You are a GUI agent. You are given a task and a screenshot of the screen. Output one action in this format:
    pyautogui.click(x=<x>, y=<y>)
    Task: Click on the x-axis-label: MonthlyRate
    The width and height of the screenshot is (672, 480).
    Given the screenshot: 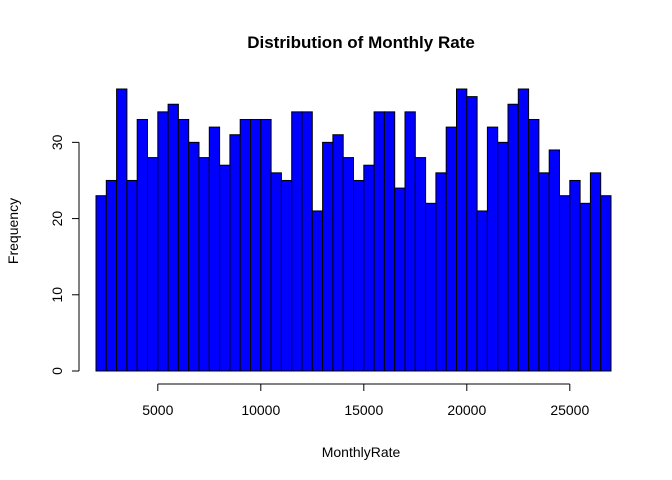 What is the action you would take?
    pyautogui.click(x=361, y=452)
    